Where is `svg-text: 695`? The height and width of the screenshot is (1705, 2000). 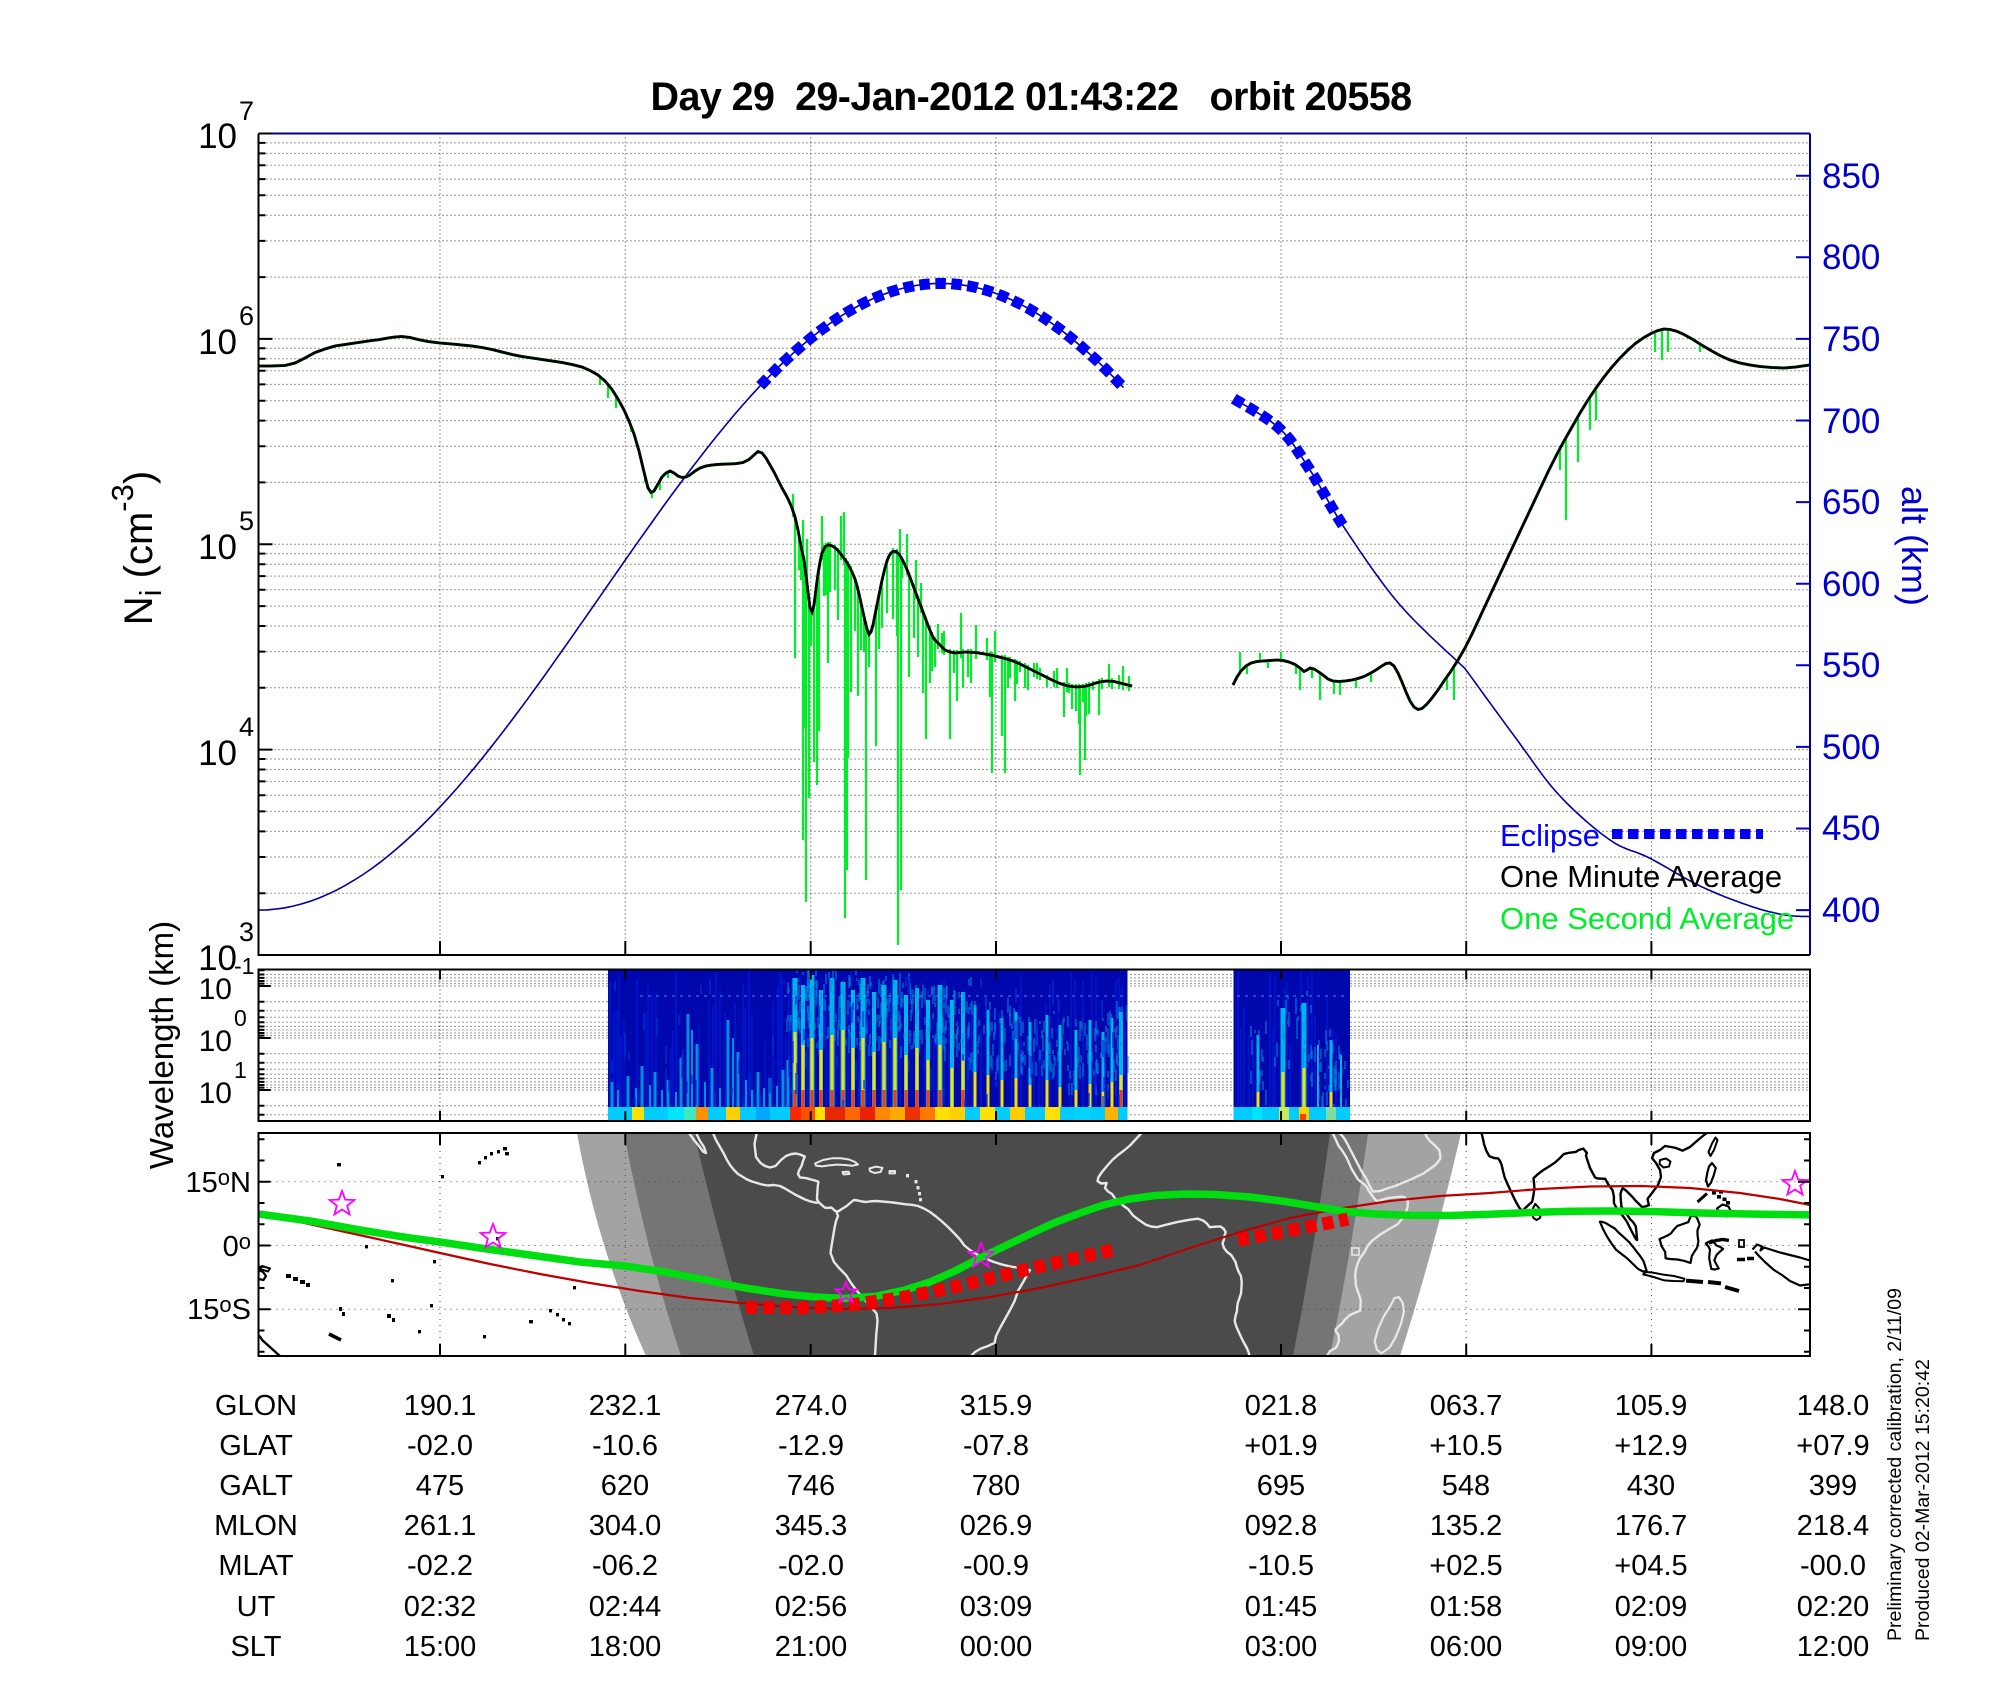
svg-text: 695 is located at coordinates (1281, 1486).